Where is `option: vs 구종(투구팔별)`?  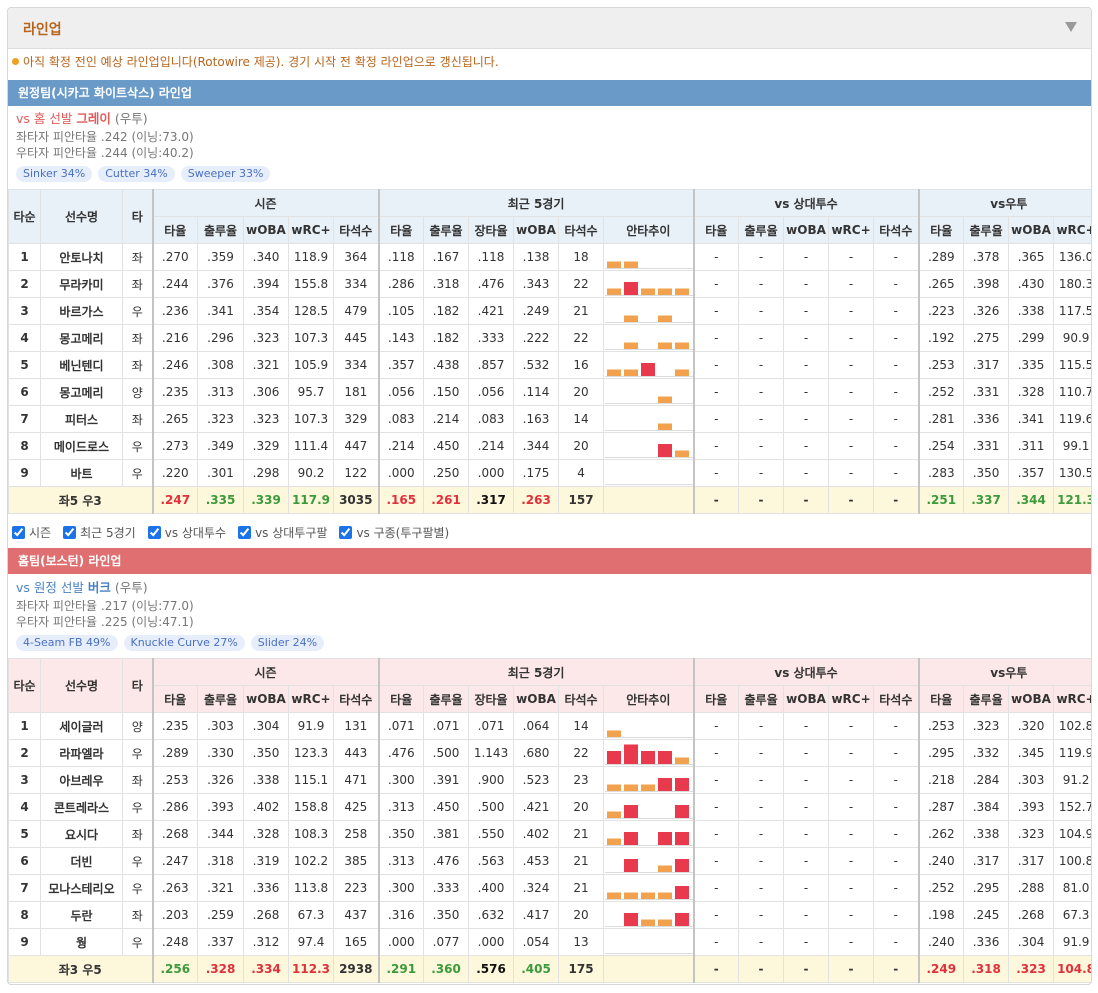
option: vs 구종(투구팔별) is located at coordinates (394, 533).